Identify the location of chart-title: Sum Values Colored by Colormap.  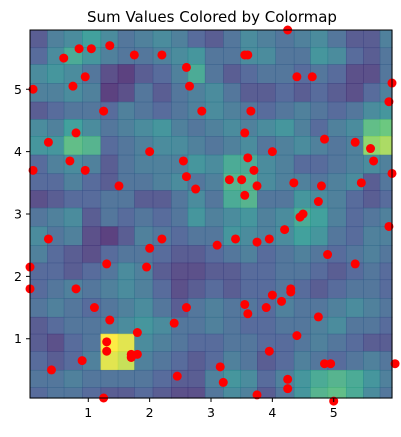
(212, 17).